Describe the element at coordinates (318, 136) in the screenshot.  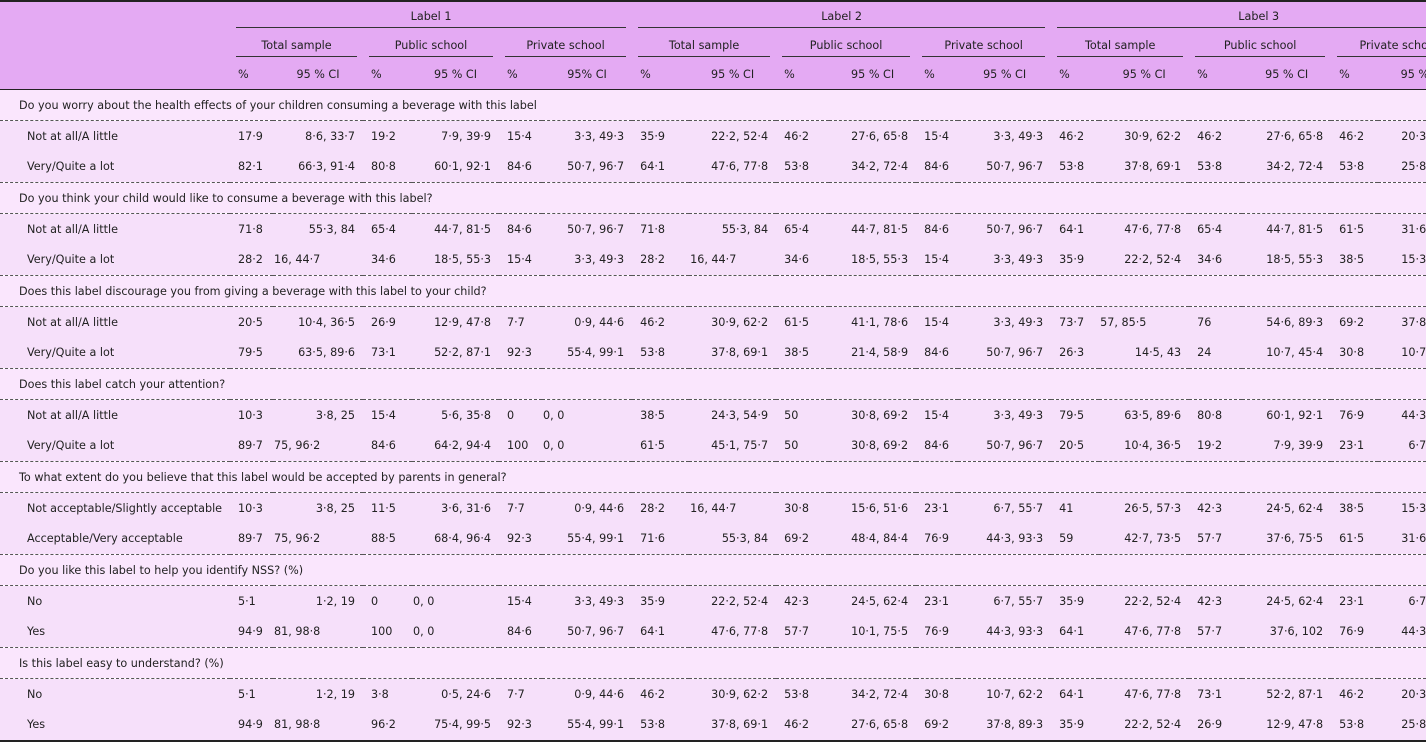
I see `ci-cell: 8·6, 33·7` at that location.